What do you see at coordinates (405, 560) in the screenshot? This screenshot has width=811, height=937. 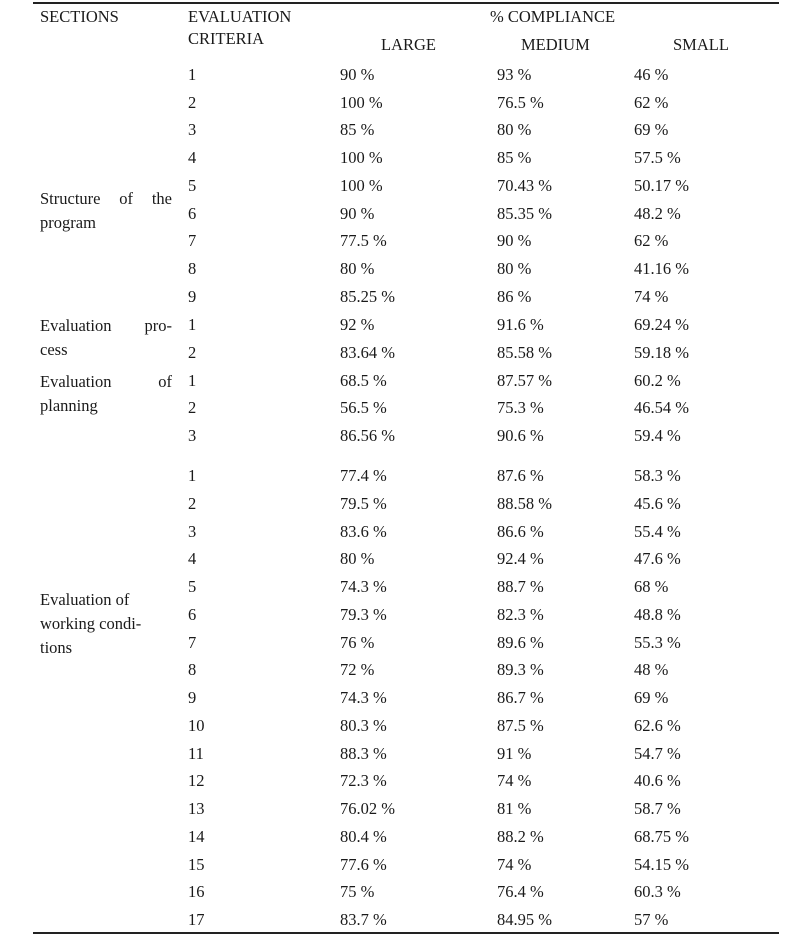 I see `table-row: 4 80 % 92.4 % 47.6 %` at bounding box center [405, 560].